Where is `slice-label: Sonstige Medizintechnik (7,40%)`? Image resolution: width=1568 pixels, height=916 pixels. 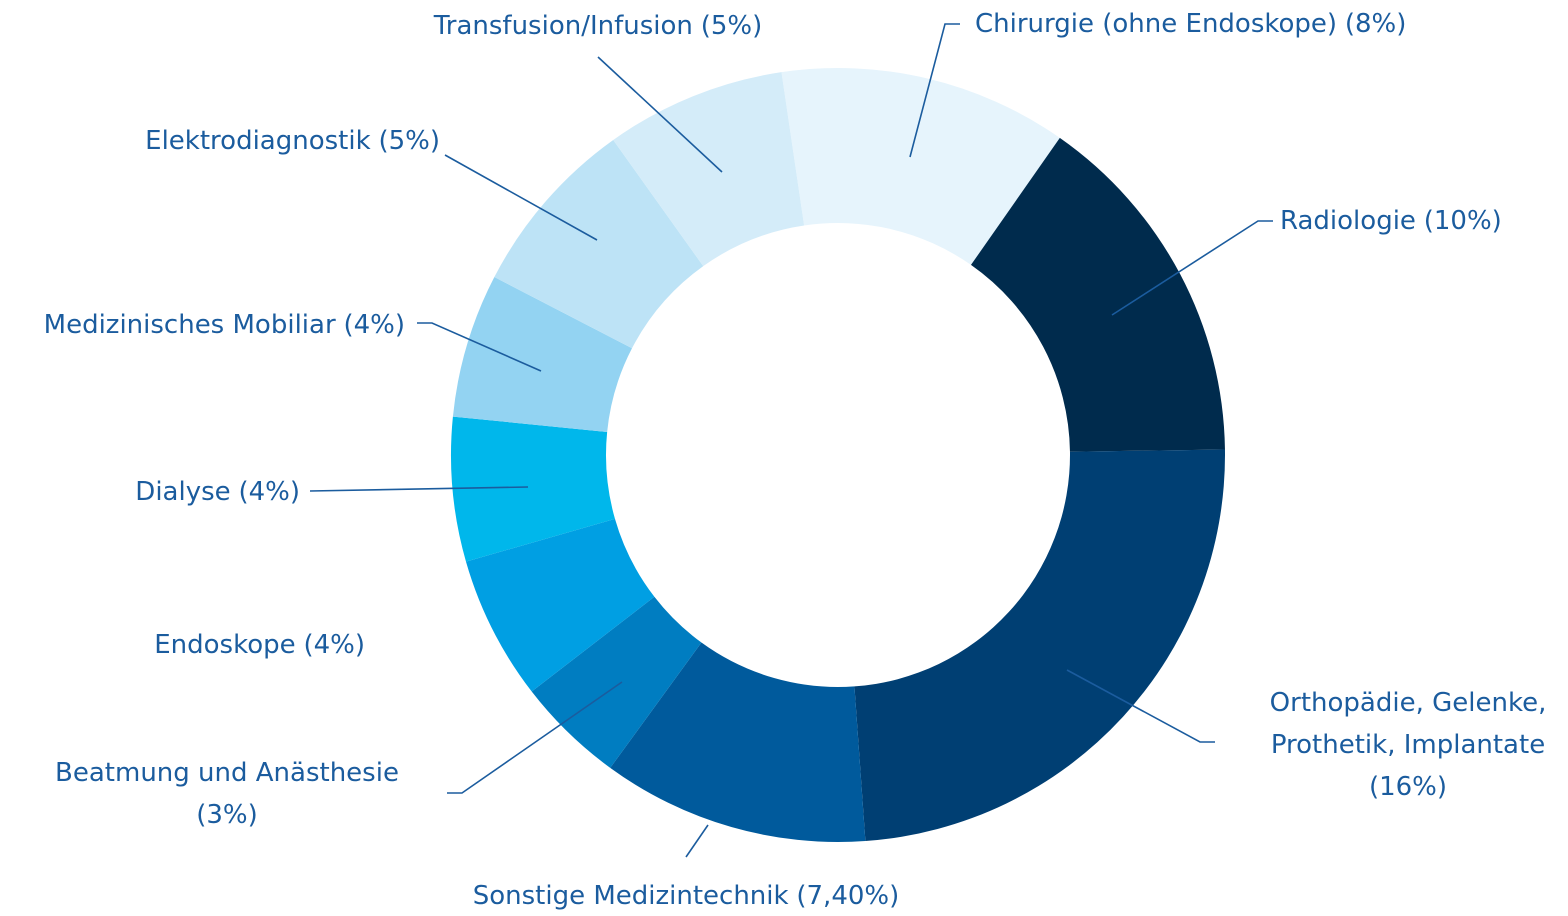 slice-label: Sonstige Medizintechnik (7,40%) is located at coordinates (686, 896).